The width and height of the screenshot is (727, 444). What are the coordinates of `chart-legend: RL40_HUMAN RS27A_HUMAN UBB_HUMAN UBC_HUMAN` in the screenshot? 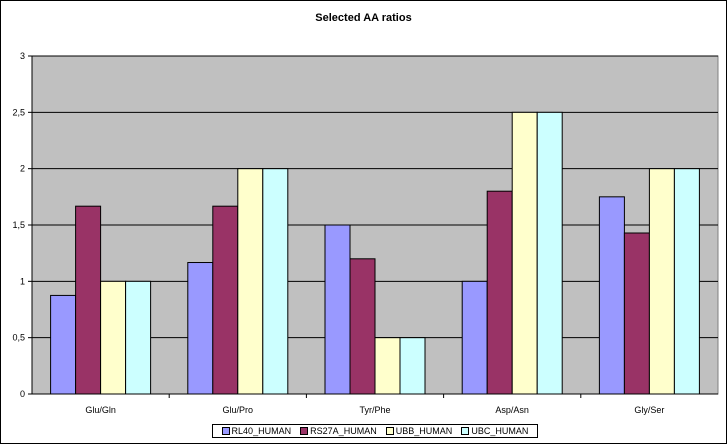 It's located at (375, 431).